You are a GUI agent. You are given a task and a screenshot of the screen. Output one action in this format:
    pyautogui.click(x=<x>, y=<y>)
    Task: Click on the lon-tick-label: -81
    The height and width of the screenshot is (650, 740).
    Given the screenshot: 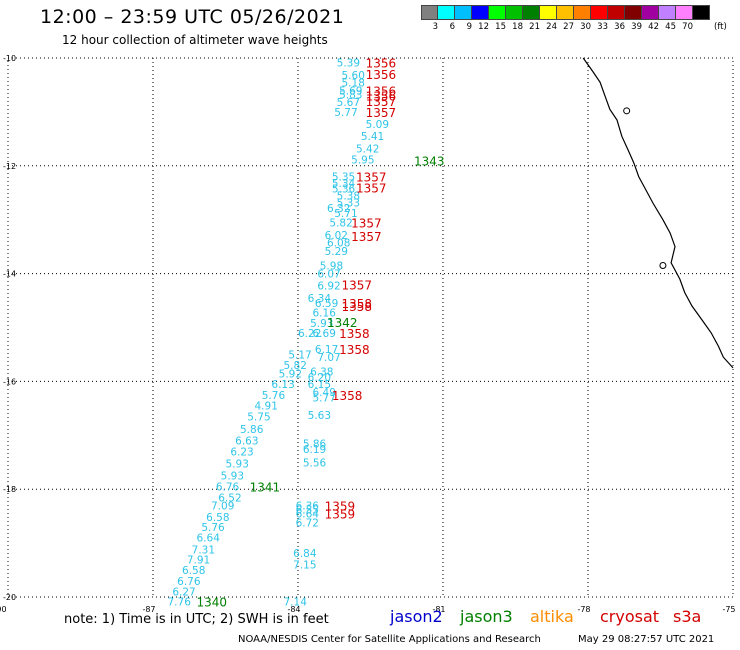 What is the action you would take?
    pyautogui.click(x=438, y=609)
    